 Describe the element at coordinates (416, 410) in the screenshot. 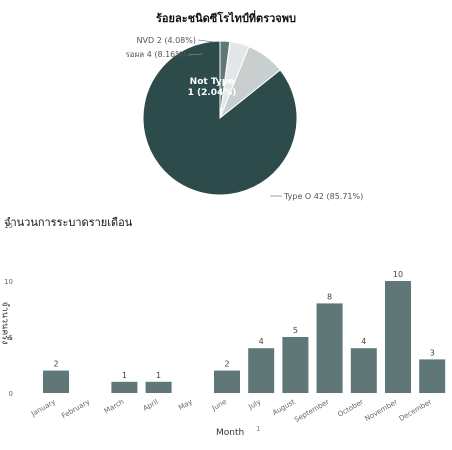

I see `bar-x-tick-december: December` at that location.